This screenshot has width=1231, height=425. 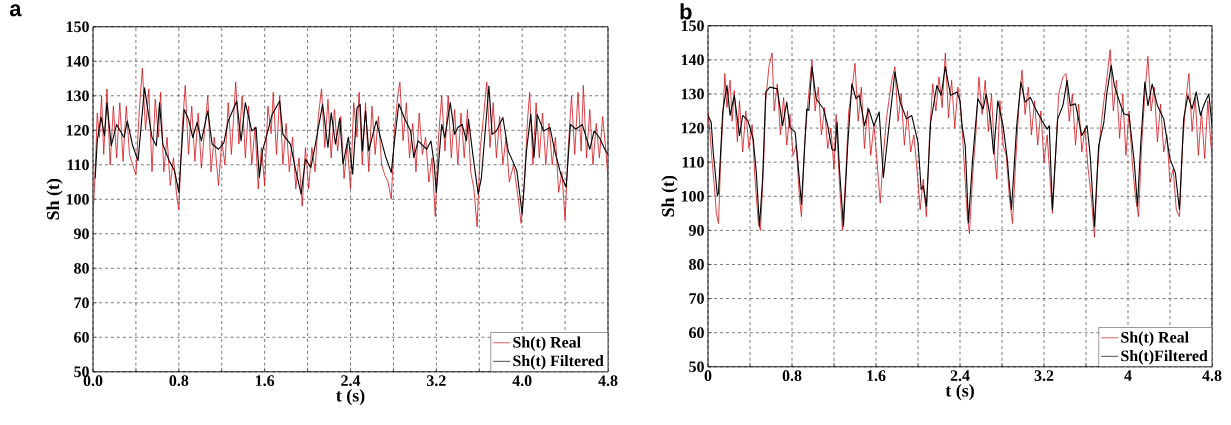 I want to click on legend-label: Sh(t)Filtered, so click(x=1164, y=357).